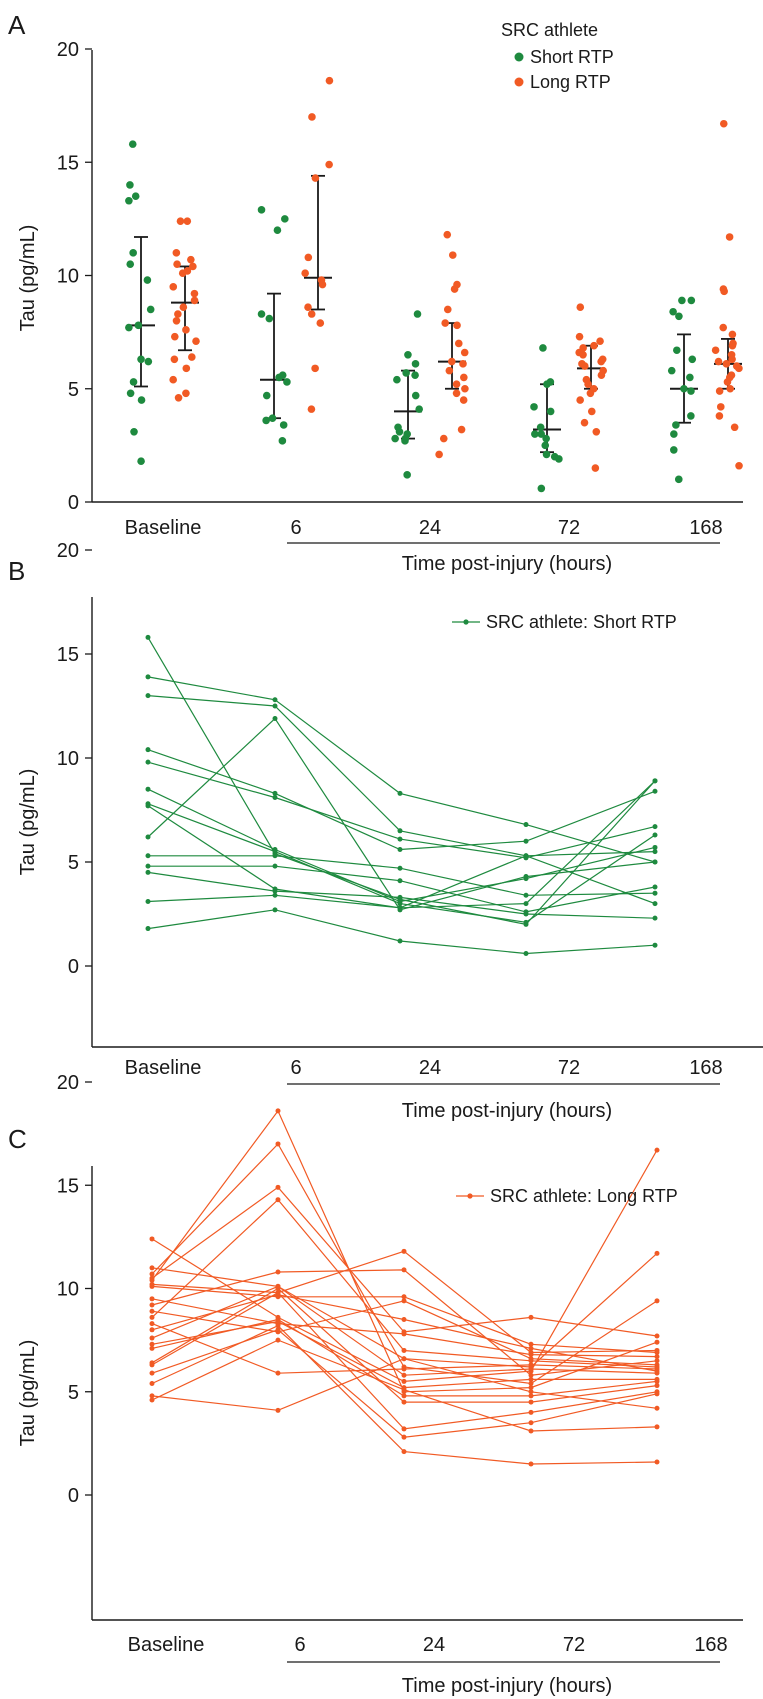 Image resolution: width=763 pixels, height=1699 pixels. Describe the element at coordinates (28, 822) in the screenshot. I see `panel-b-y-axis-title: Tau (pg/mL)` at that location.